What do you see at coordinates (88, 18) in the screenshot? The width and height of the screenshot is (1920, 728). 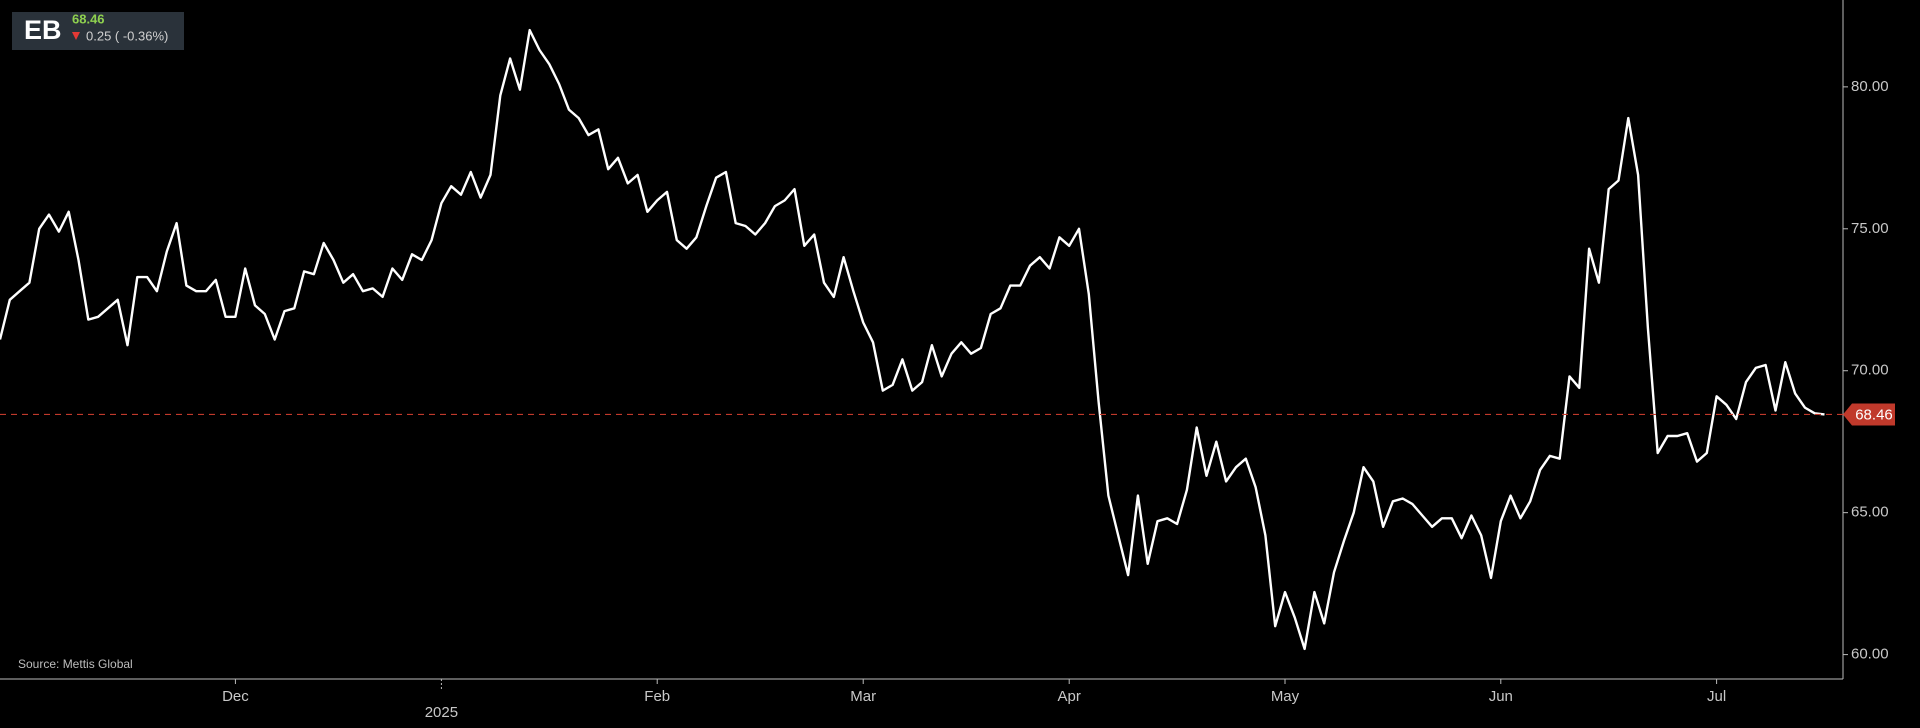 I see `header-price: 68.46` at bounding box center [88, 18].